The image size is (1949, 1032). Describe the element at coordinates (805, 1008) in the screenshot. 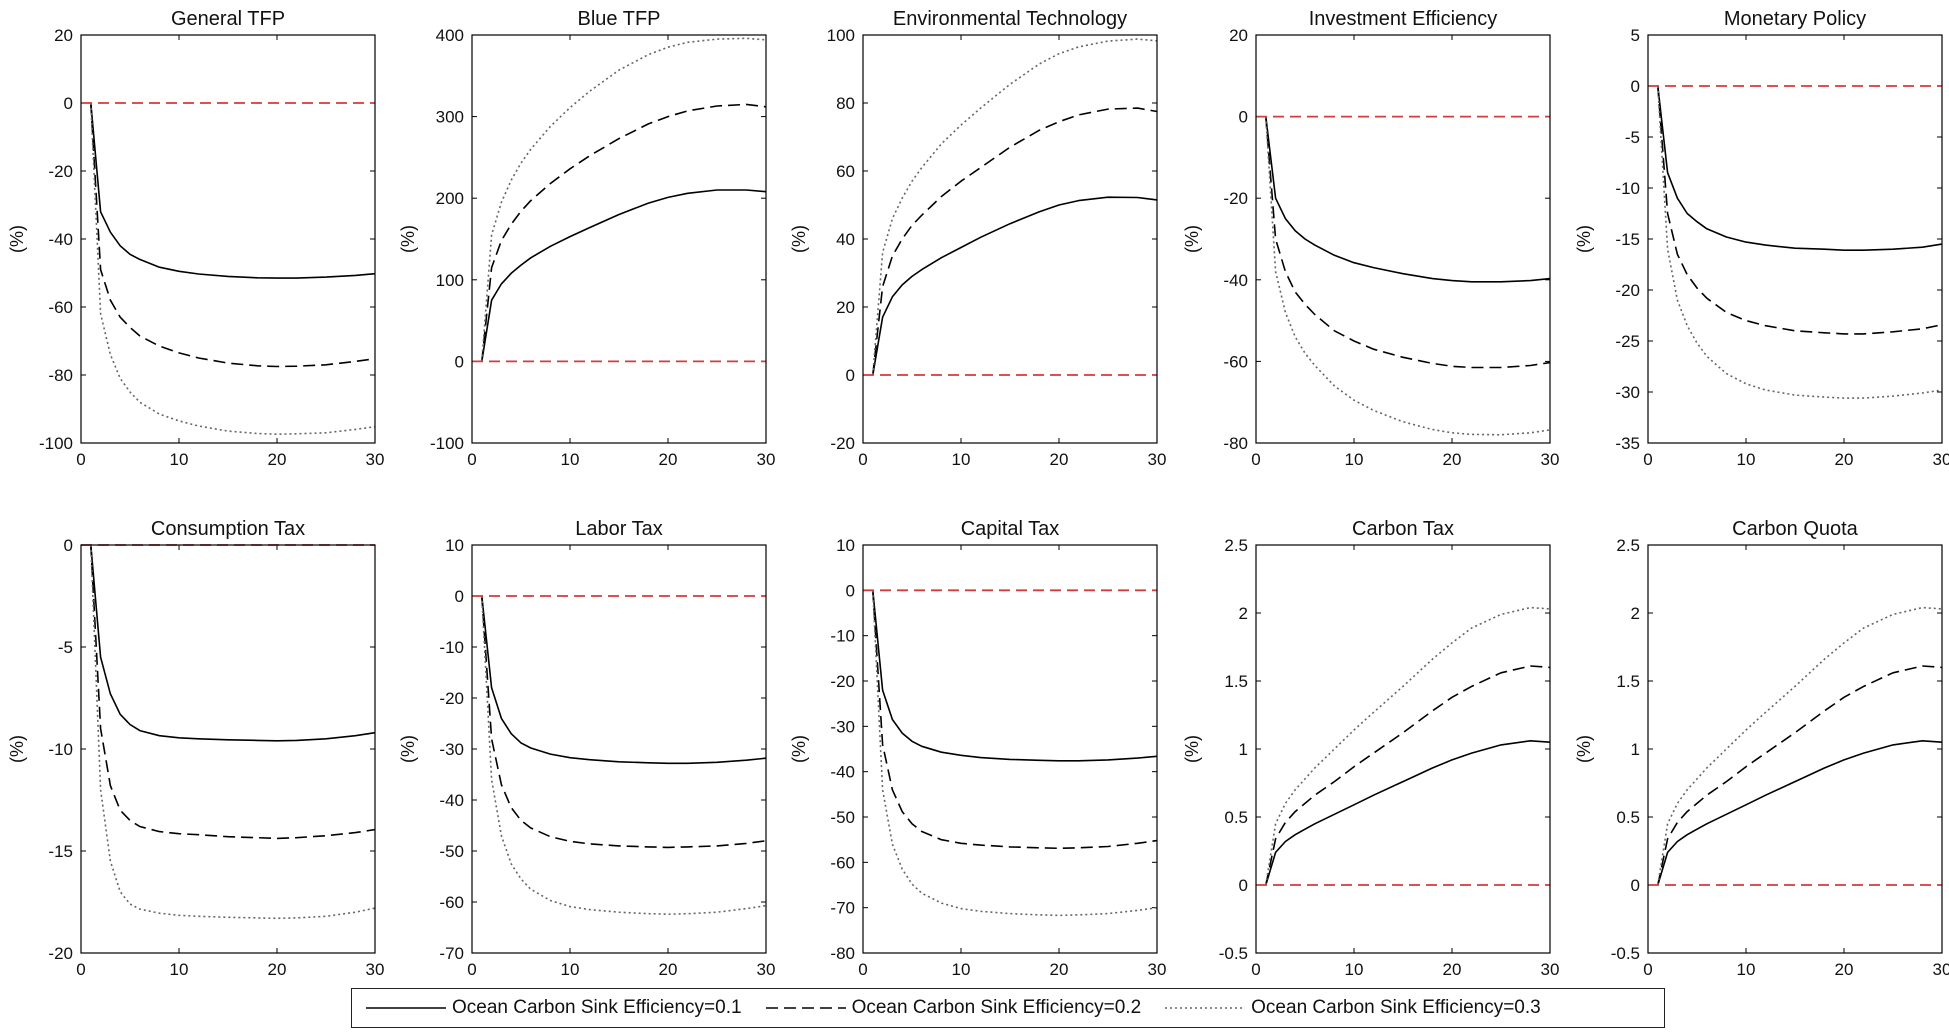

I see `legend-swatch-dashed` at that location.